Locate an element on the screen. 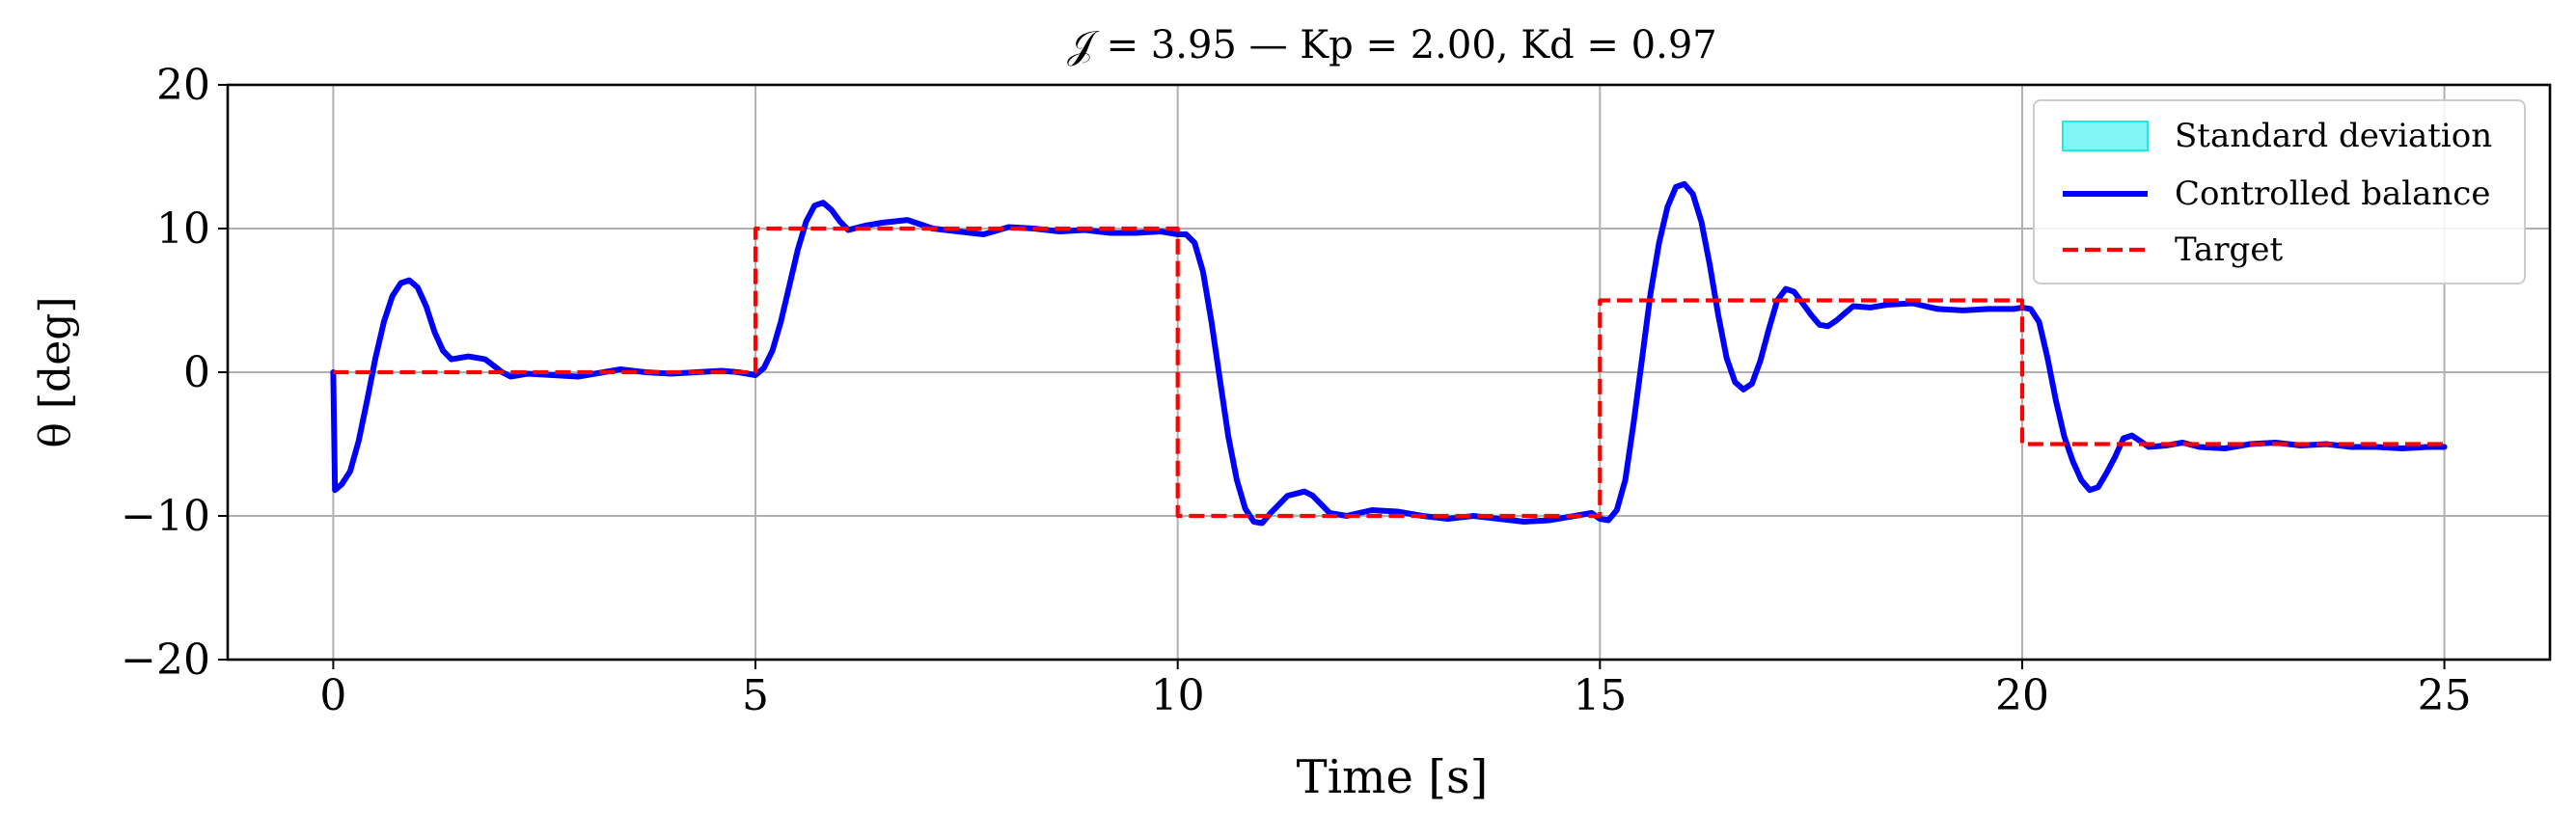  legend-box is located at coordinates (2280, 191).